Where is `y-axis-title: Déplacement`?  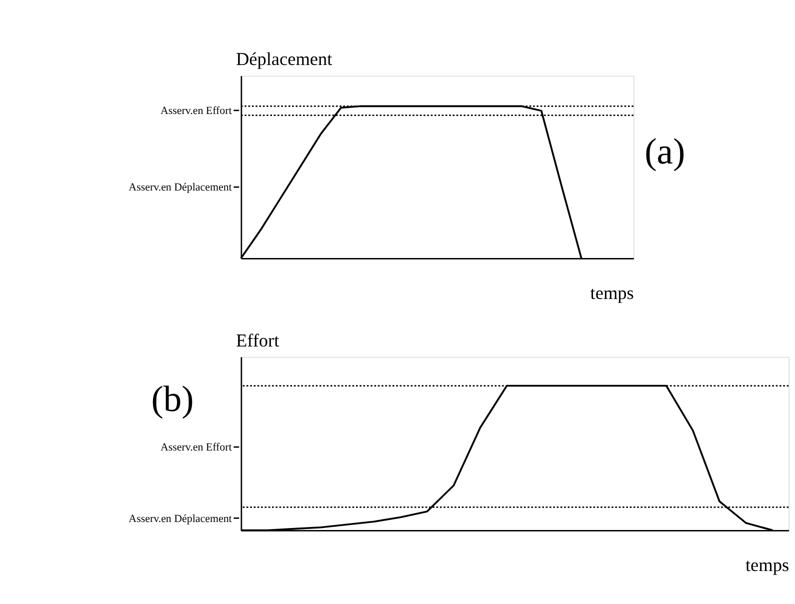
y-axis-title: Déplacement is located at coordinates (284, 59).